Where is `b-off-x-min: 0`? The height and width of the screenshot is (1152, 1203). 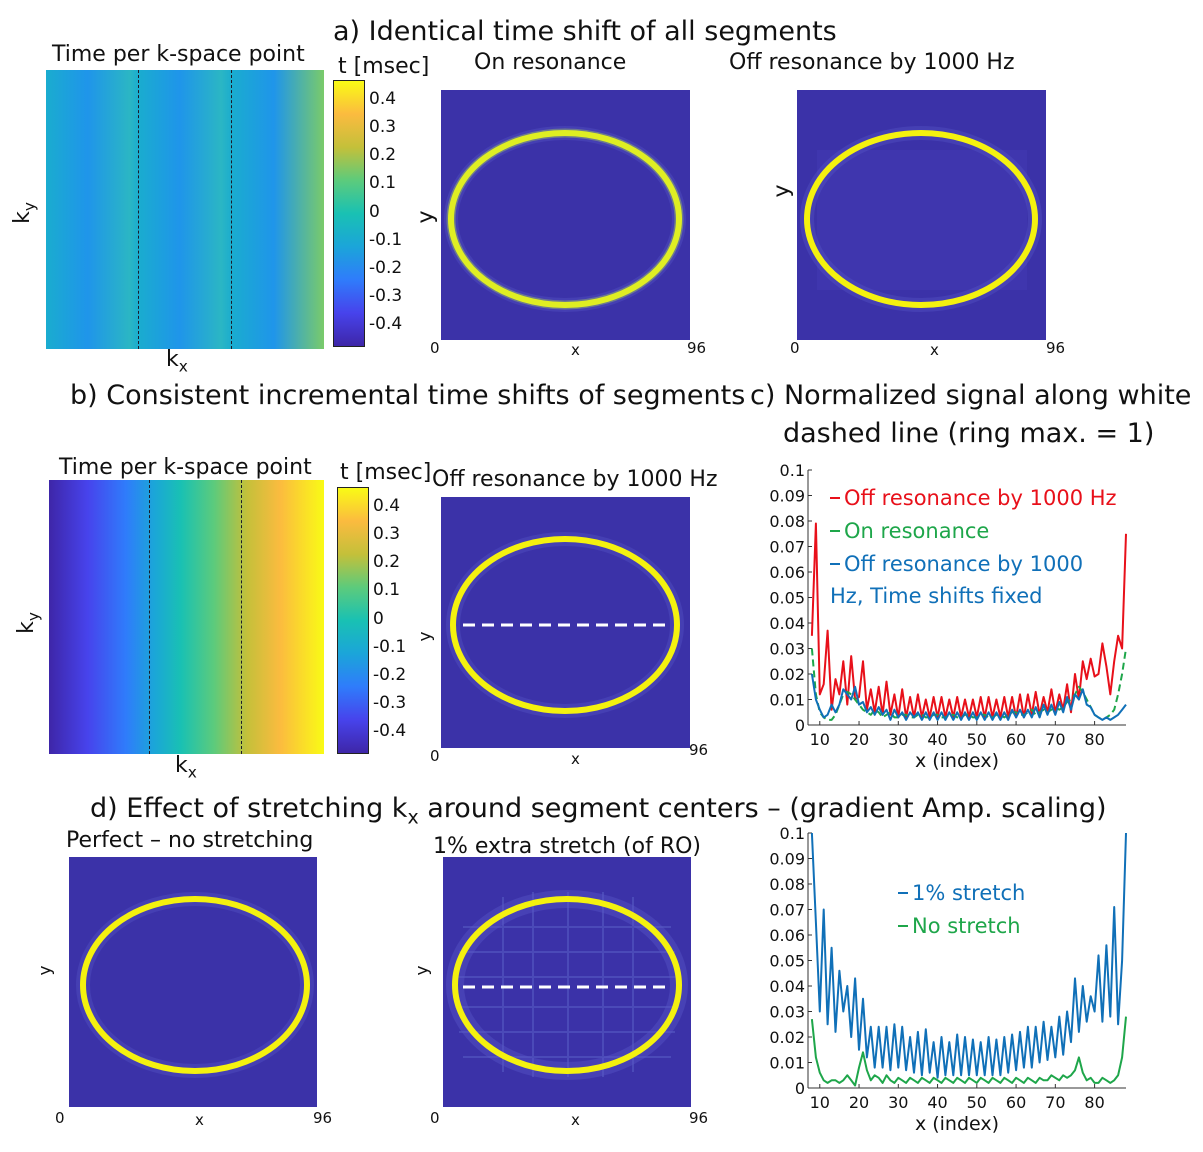
b-off-x-min: 0 is located at coordinates (435, 756).